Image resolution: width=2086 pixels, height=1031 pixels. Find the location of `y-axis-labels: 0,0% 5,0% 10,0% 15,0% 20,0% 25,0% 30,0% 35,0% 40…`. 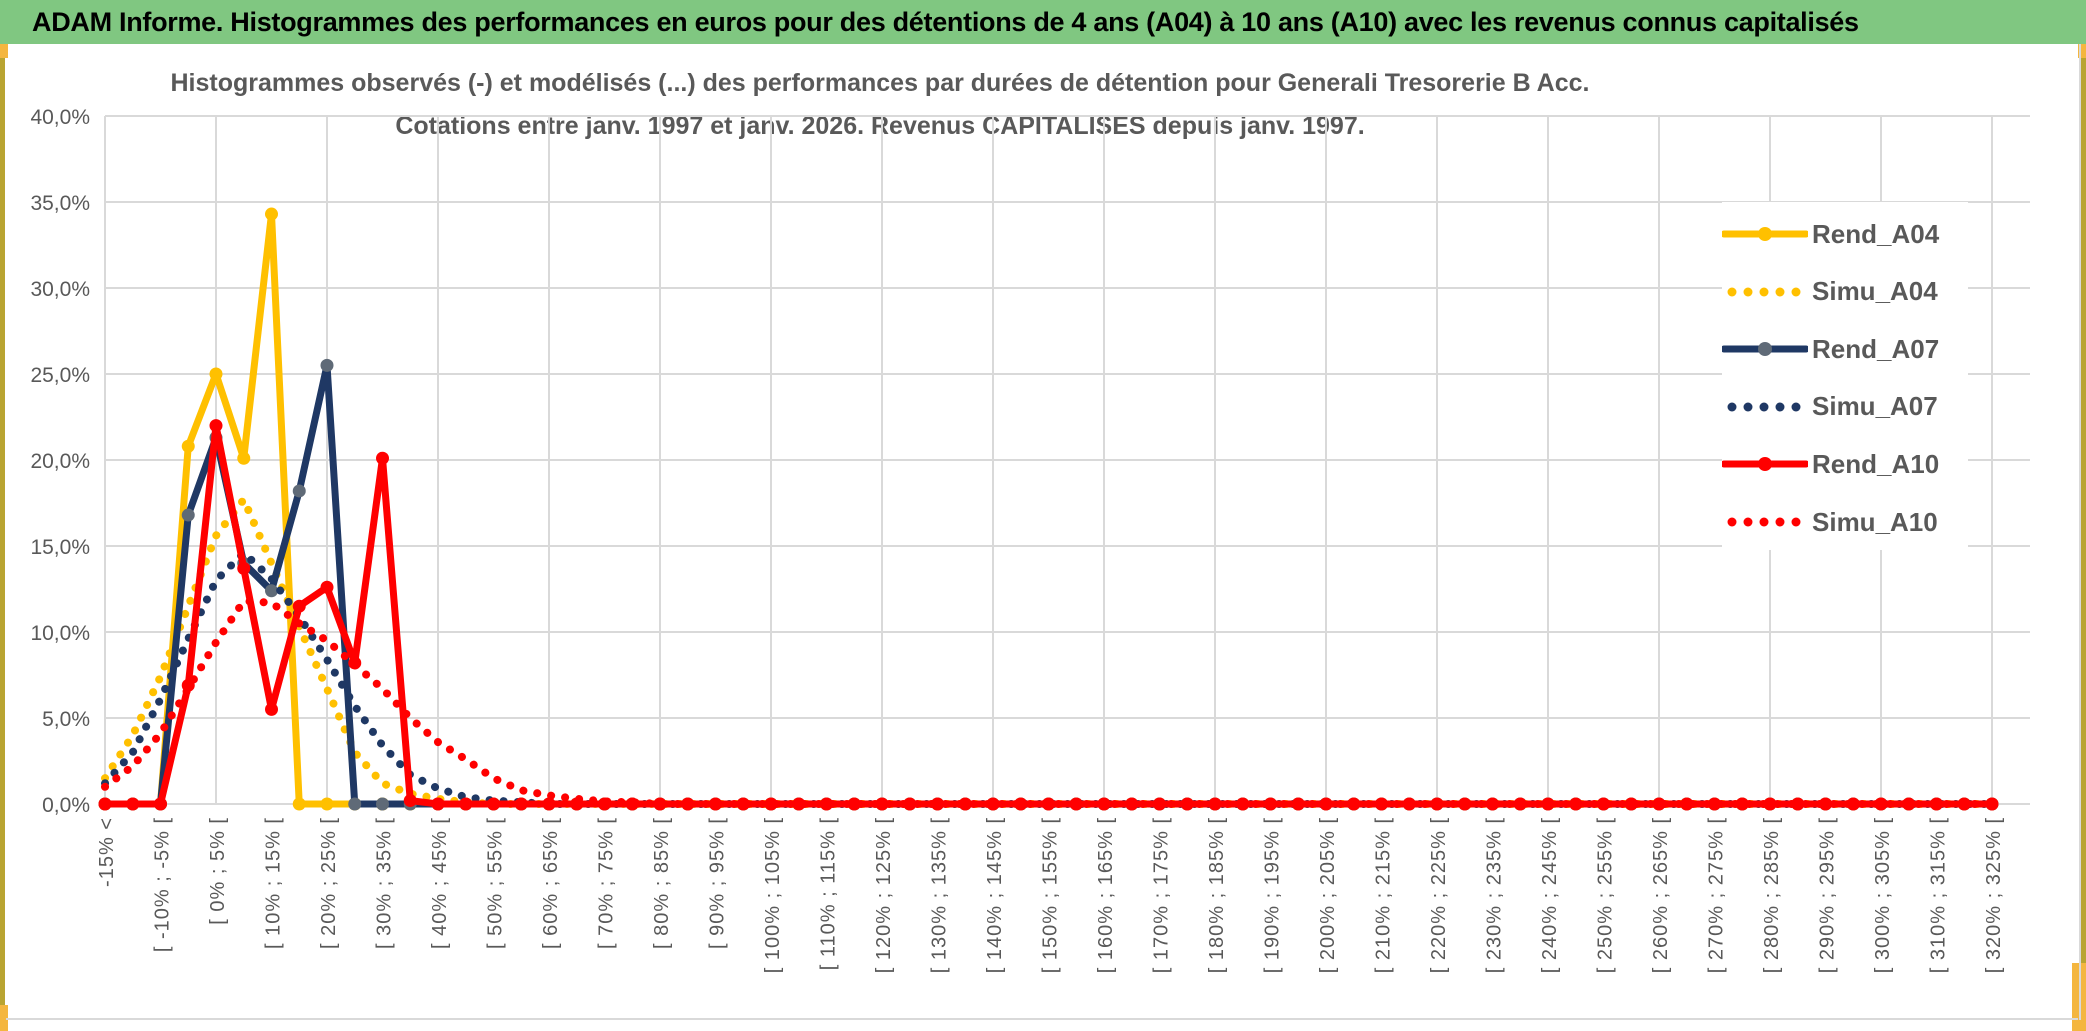

y-axis-labels: 0,0% 5,0% 10,0% 15,0% 20,0% 25,0% 30,0% 35,0% 40… is located at coordinates (60, 461).